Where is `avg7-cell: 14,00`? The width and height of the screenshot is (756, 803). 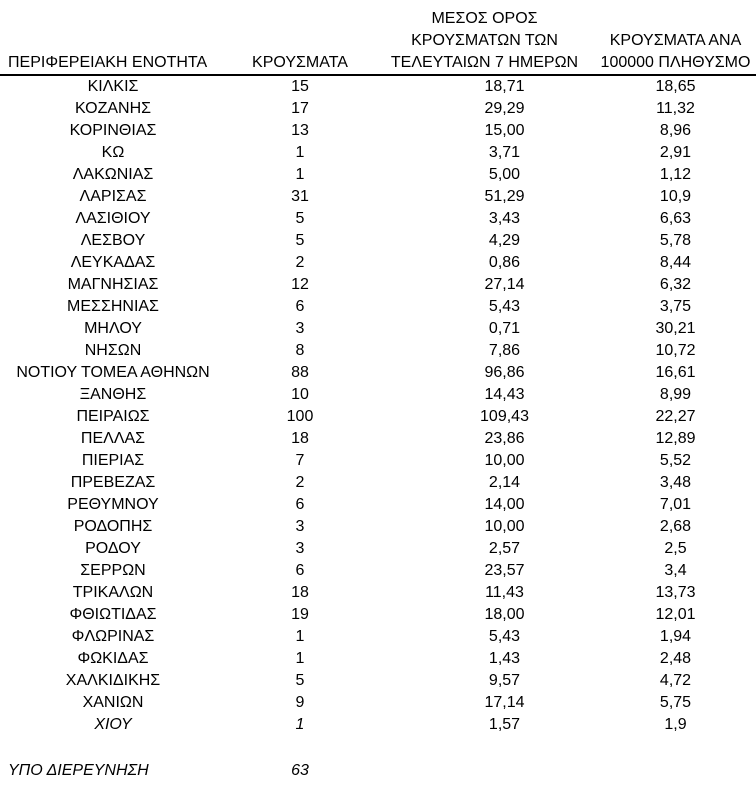
avg7-cell: 14,00 is located at coordinates (504, 504).